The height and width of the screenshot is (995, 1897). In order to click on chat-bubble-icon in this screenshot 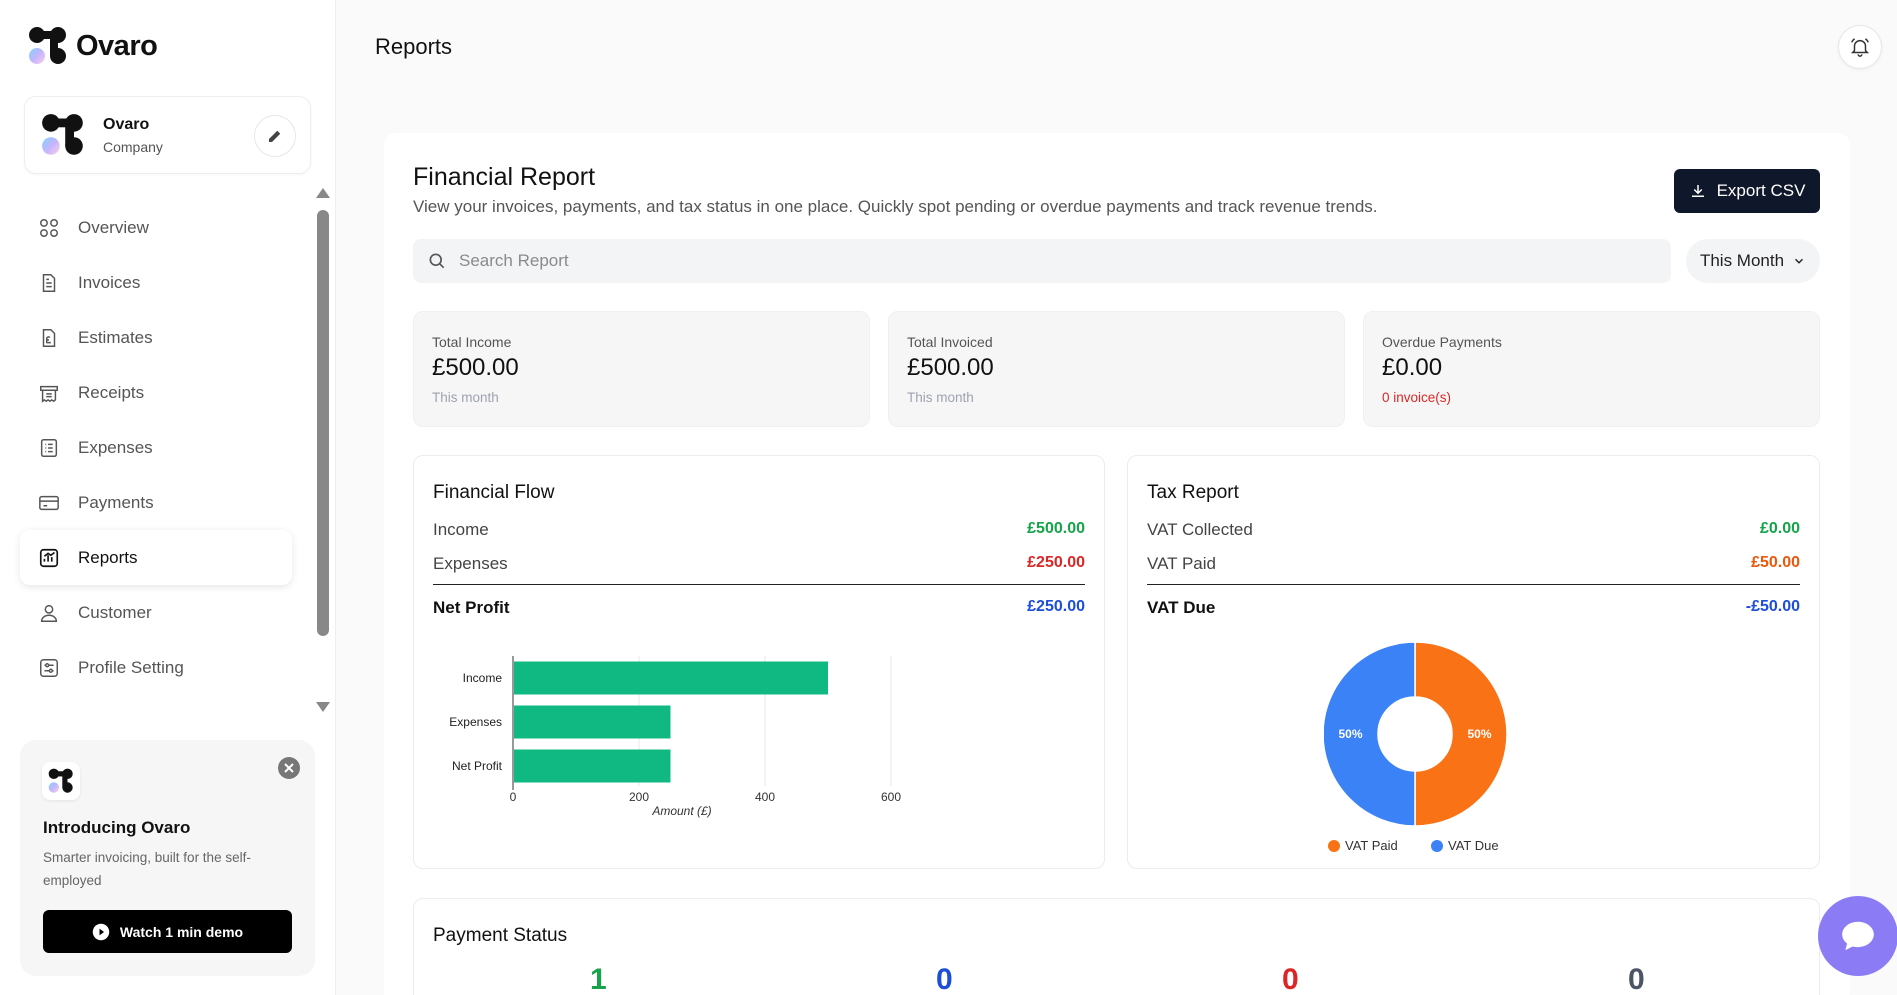, I will do `click(1858, 936)`.